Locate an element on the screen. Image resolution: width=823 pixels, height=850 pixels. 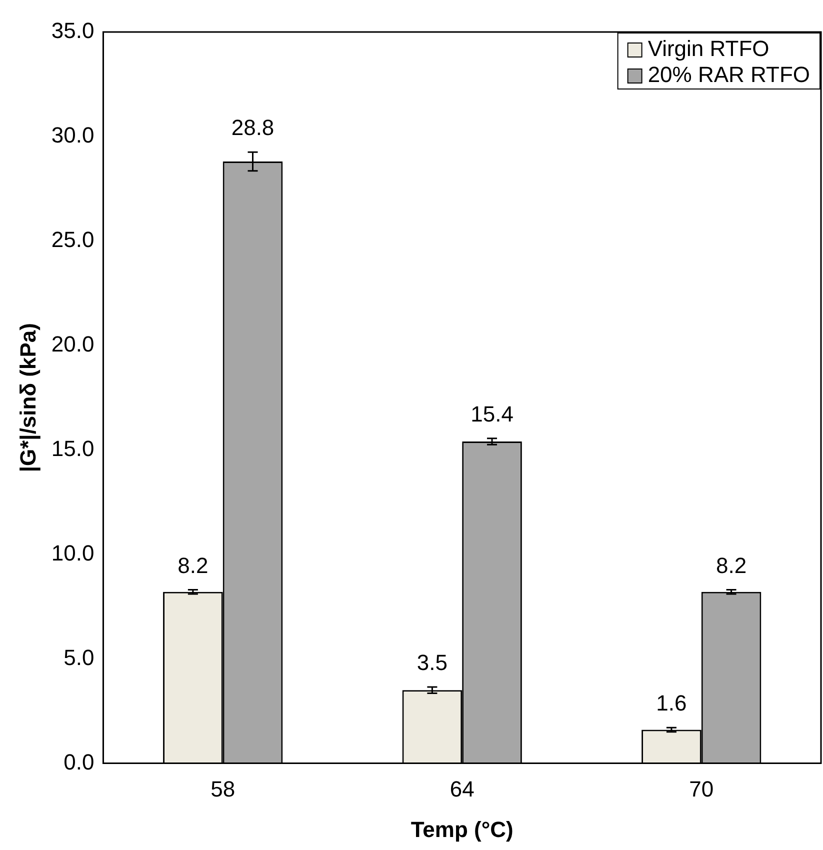
y-tick-label: 25.0 is located at coordinates (72, 239).